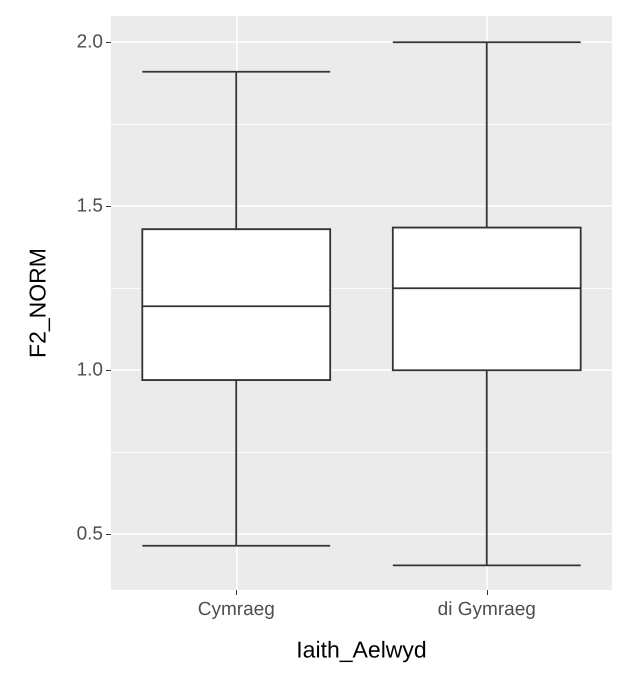 Image resolution: width=628 pixels, height=677 pixels. What do you see at coordinates (89, 206) in the screenshot?
I see `y-tick-label: 1.5` at bounding box center [89, 206].